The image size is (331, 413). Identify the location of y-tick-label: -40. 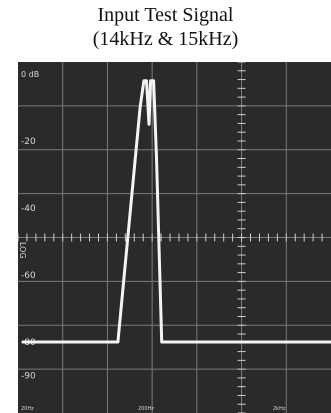
(28, 209).